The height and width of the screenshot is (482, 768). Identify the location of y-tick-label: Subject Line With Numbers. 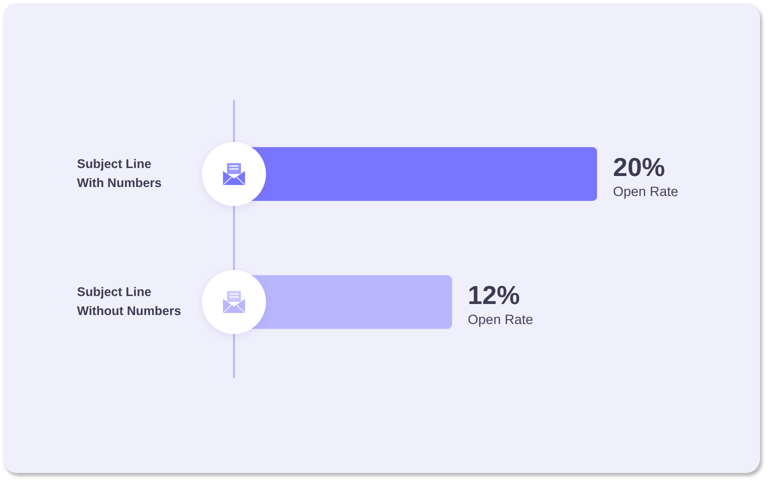
(119, 173).